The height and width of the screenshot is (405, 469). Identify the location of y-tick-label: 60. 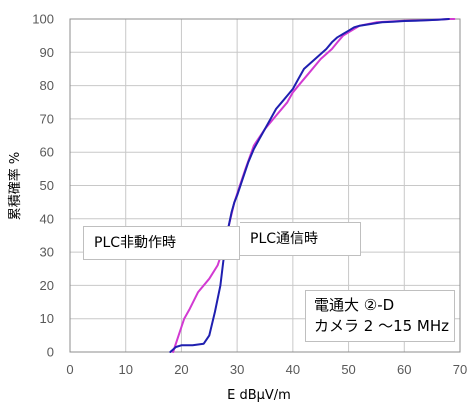
(47, 152).